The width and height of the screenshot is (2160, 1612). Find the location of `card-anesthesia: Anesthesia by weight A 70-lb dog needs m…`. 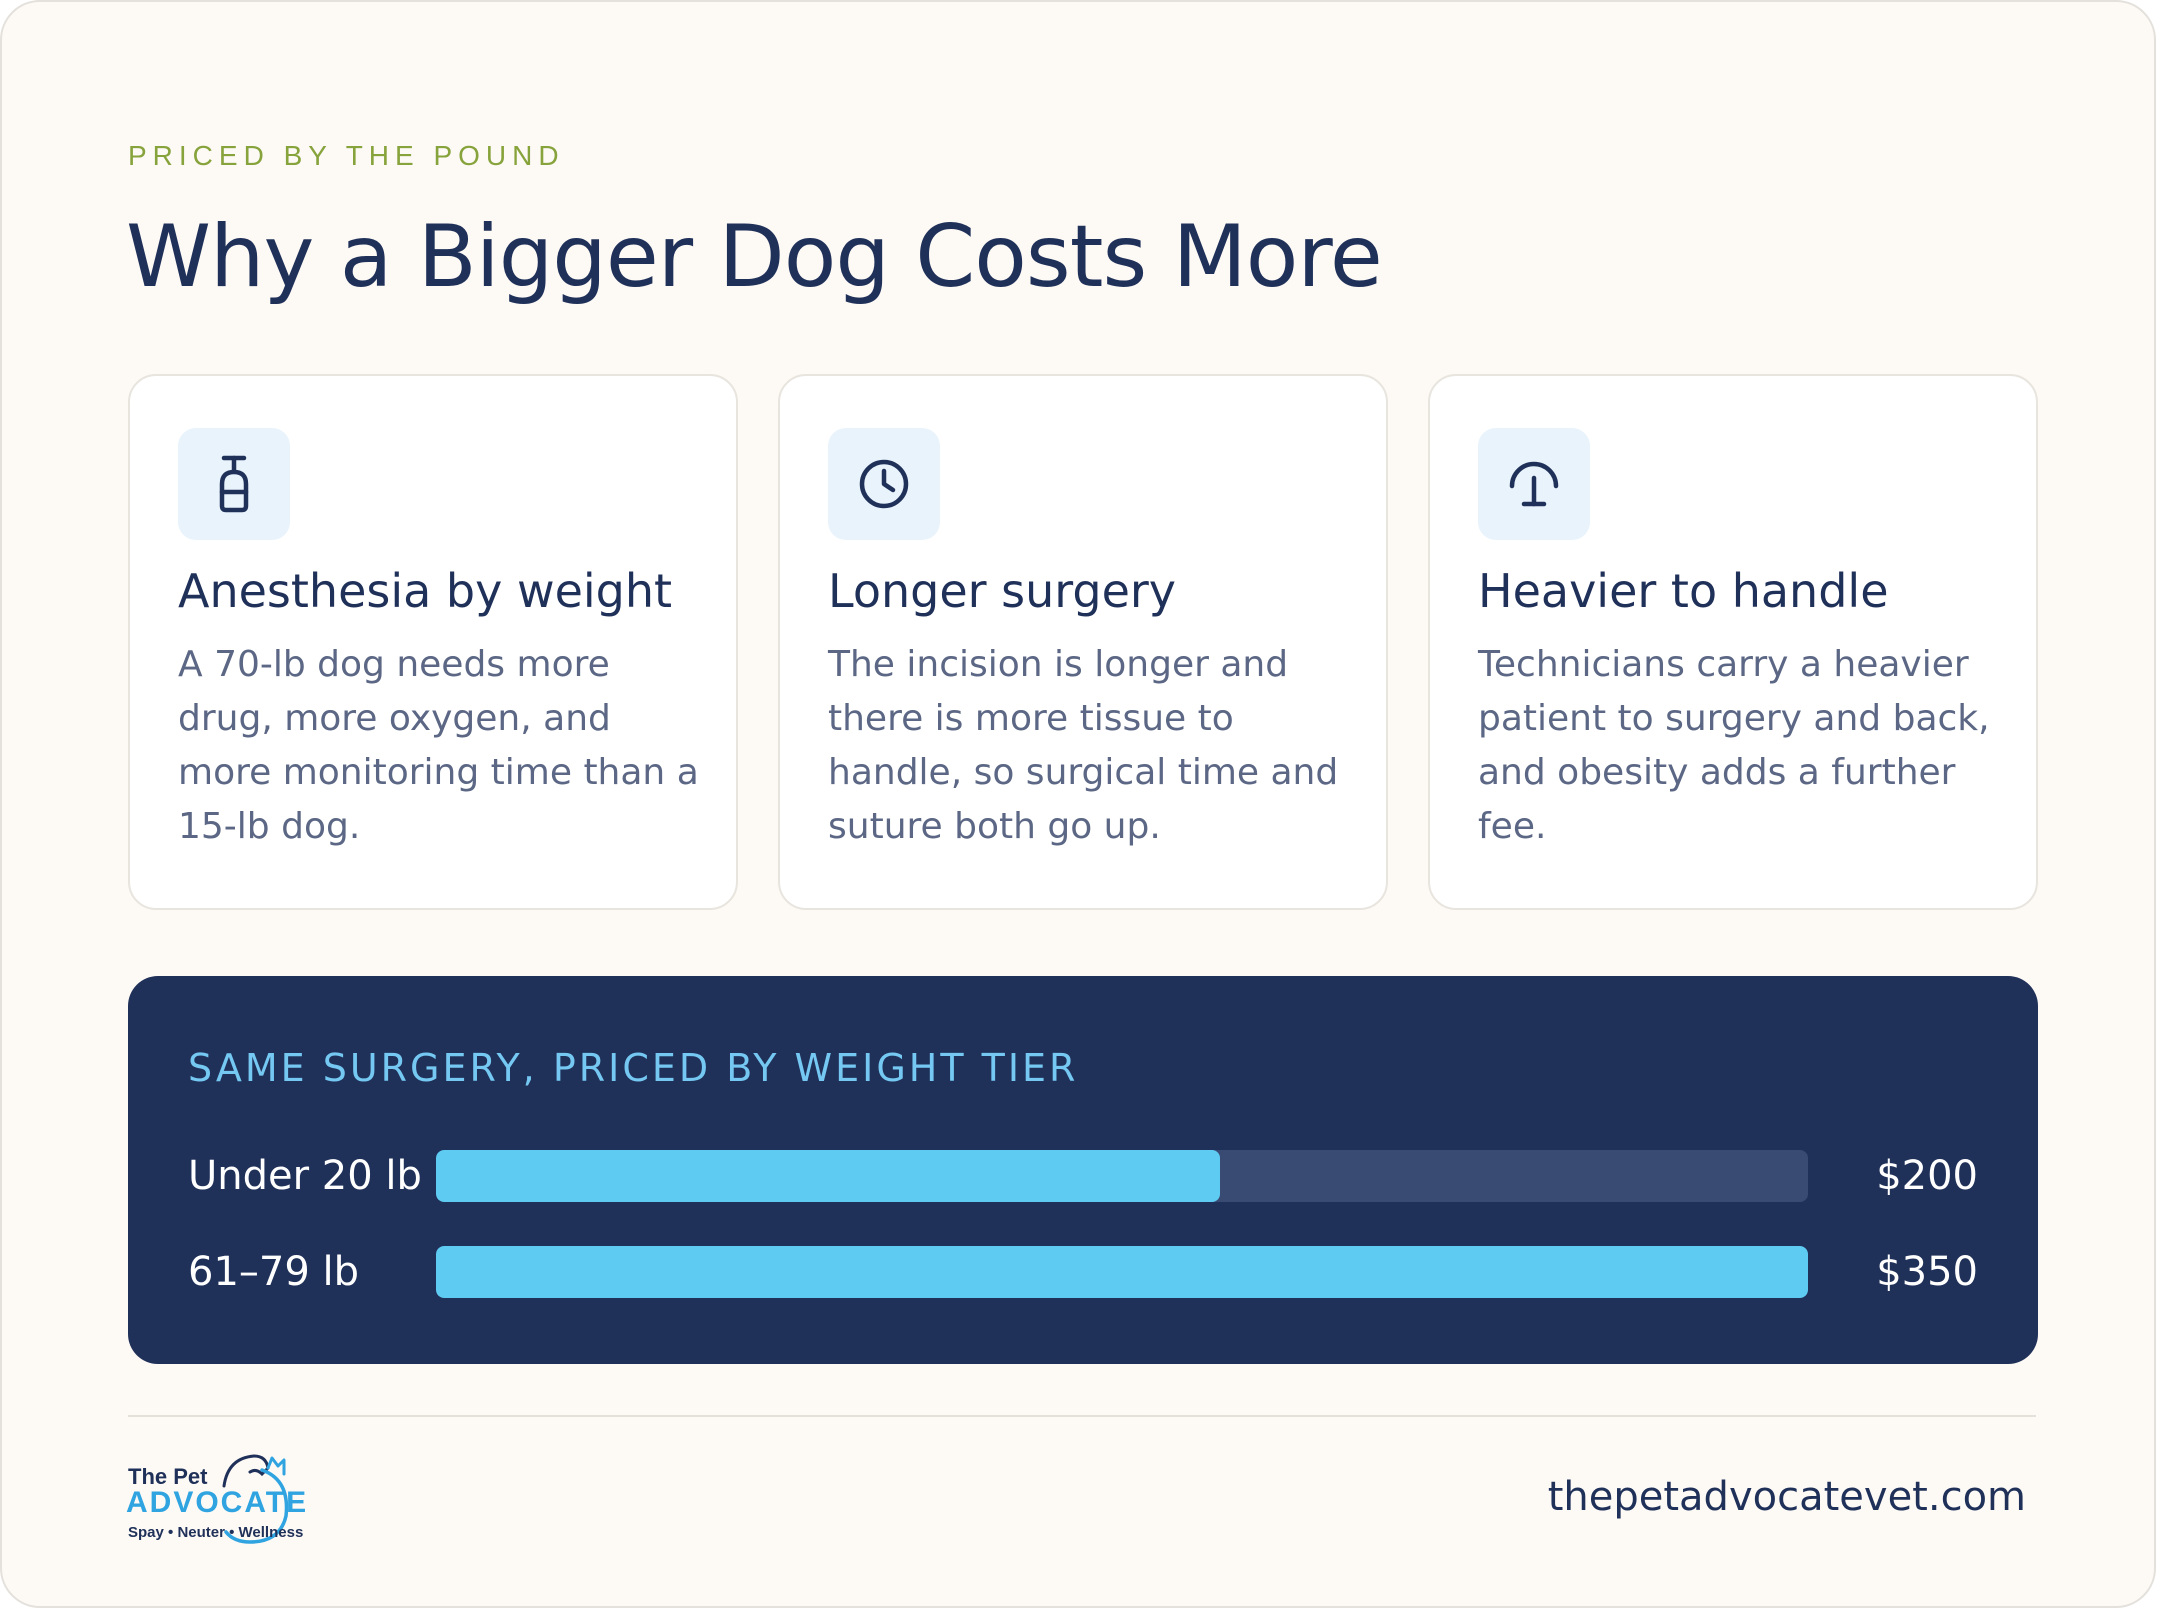

card-anesthesia: Anesthesia by weight A 70-lb dog needs m… is located at coordinates (433, 642).